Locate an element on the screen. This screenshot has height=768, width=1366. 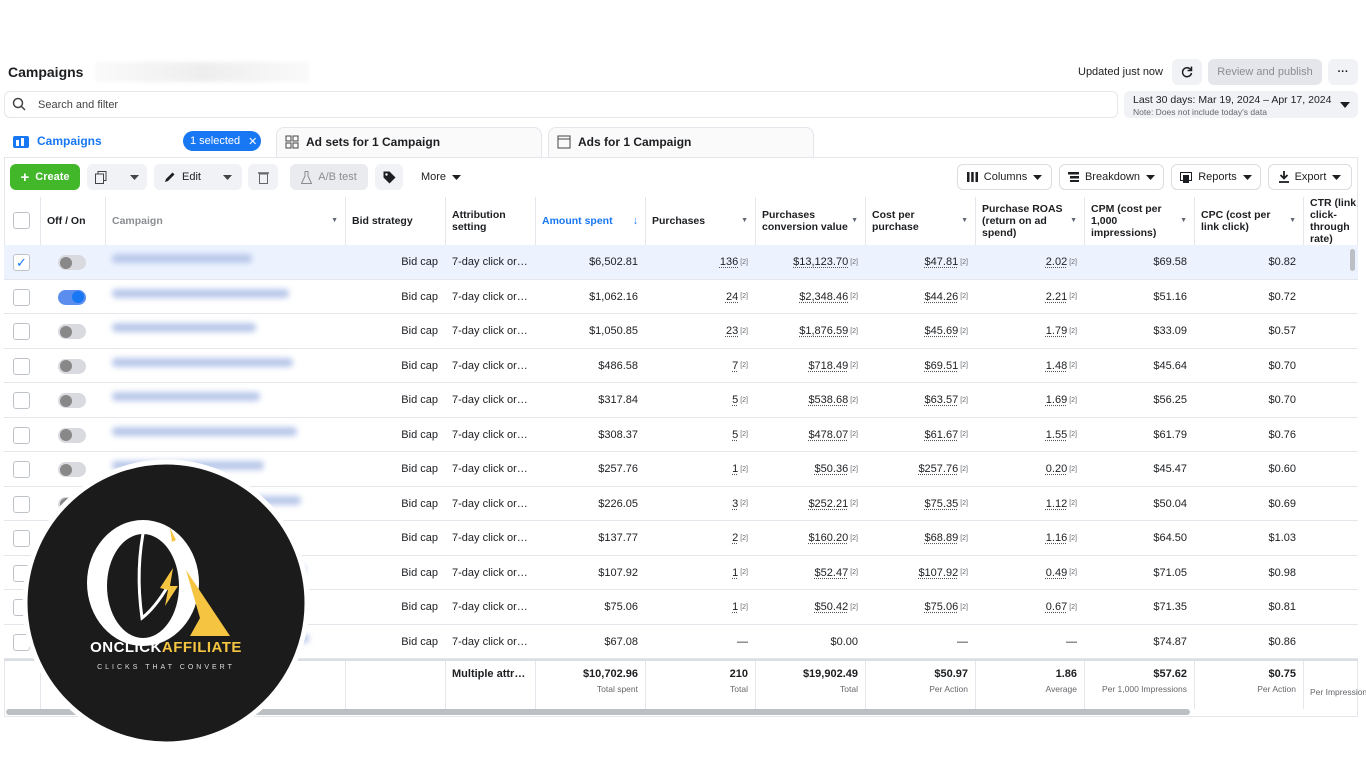
cpm-value: $33.09 is located at coordinates (1170, 331).